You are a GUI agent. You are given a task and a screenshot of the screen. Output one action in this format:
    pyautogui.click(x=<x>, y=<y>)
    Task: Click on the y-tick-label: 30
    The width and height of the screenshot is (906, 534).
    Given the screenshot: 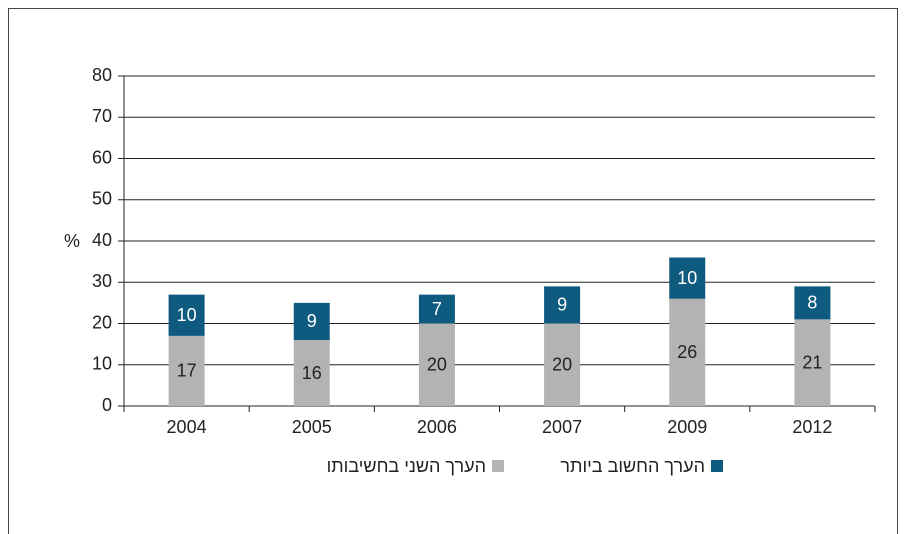 What is the action you would take?
    pyautogui.click(x=102, y=281)
    